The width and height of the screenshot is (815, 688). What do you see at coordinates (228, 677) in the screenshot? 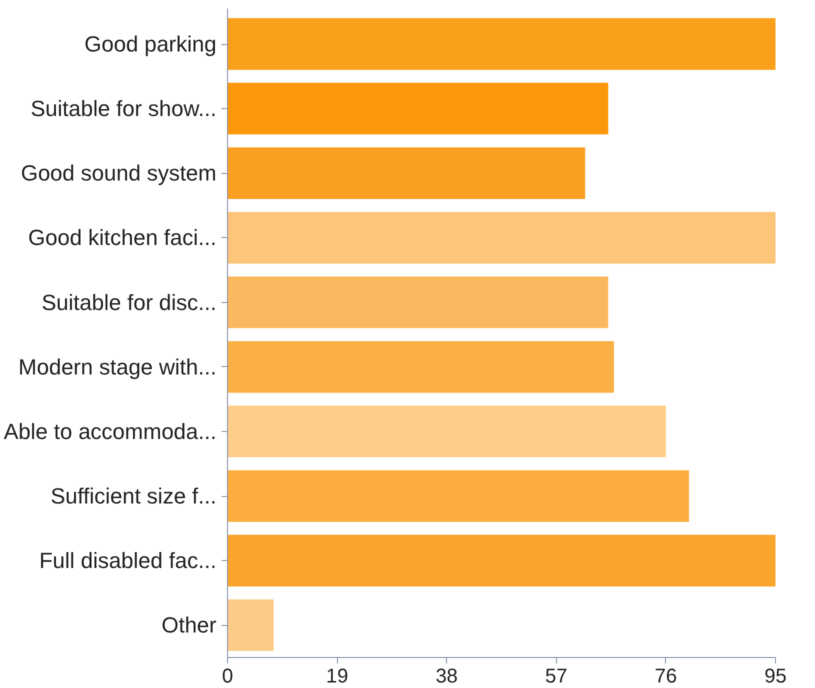
I see `x-tick-label: 0` at bounding box center [228, 677].